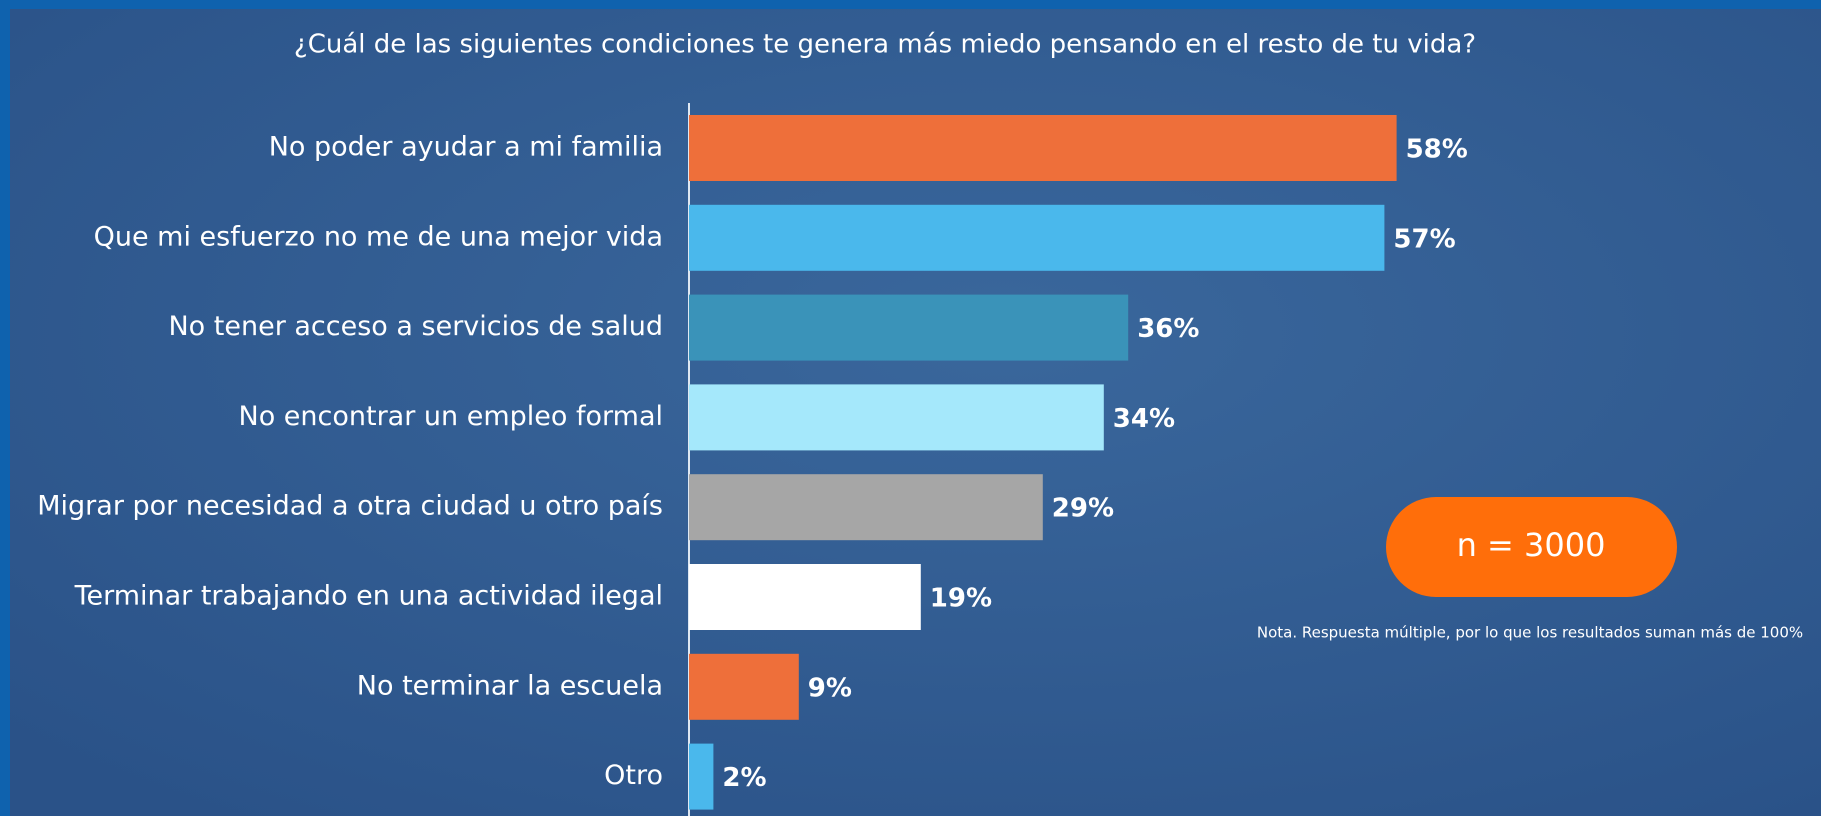 The image size is (1821, 816). What do you see at coordinates (961, 599) in the screenshot?
I see `value-label: 19%` at bounding box center [961, 599].